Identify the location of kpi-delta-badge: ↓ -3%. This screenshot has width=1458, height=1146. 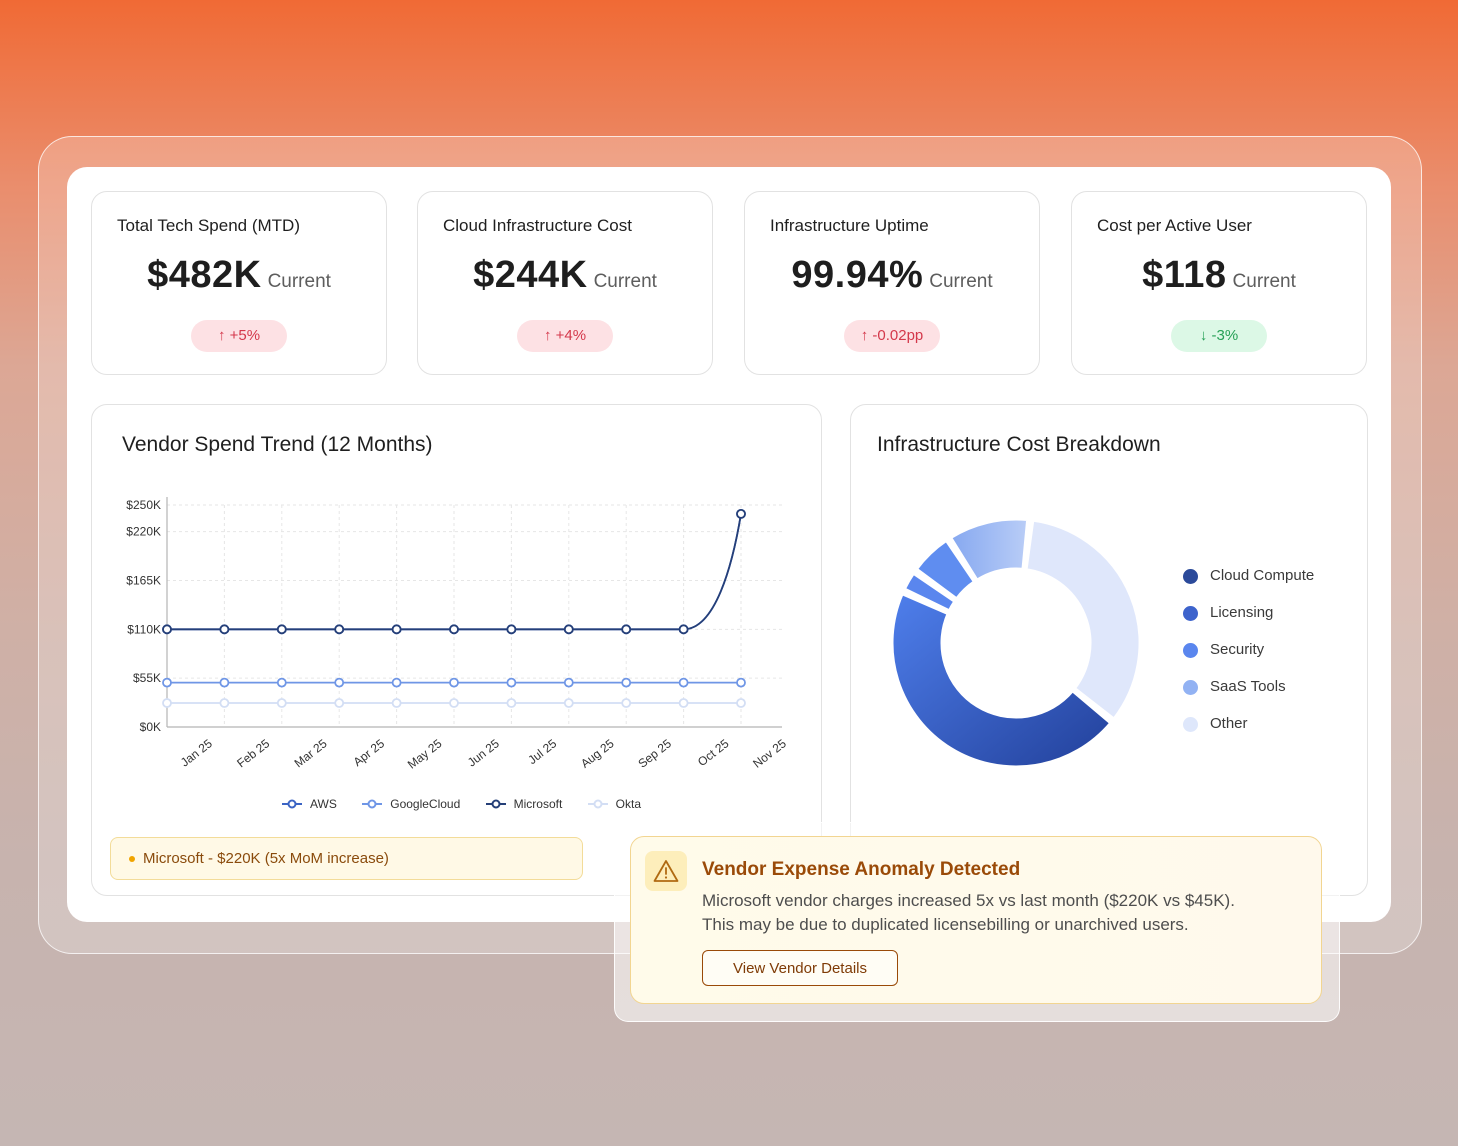
(1219, 336).